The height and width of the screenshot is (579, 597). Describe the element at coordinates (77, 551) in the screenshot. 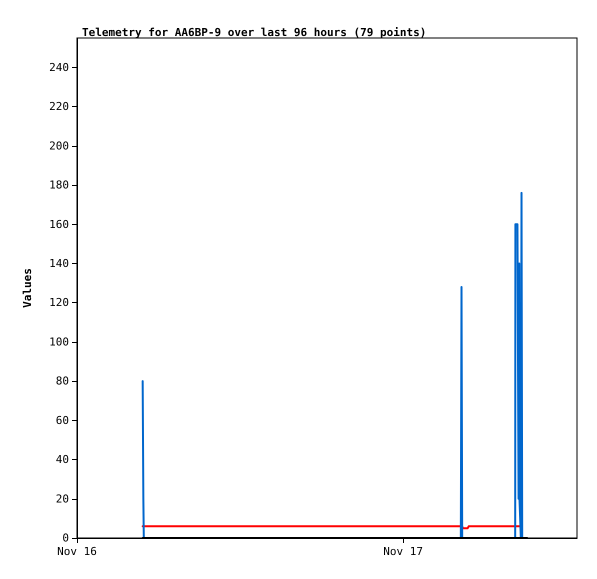

I see `x-tick-label: Nov 16` at that location.